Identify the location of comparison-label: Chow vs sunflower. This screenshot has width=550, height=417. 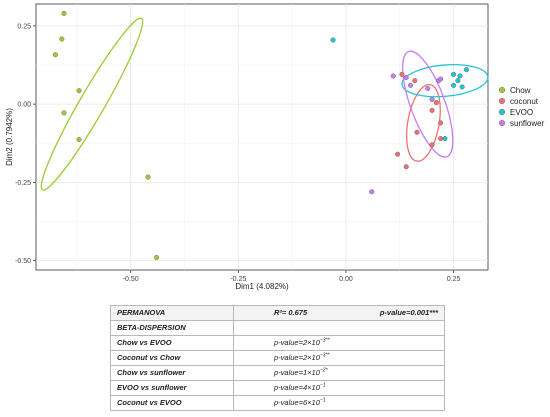
(172, 373).